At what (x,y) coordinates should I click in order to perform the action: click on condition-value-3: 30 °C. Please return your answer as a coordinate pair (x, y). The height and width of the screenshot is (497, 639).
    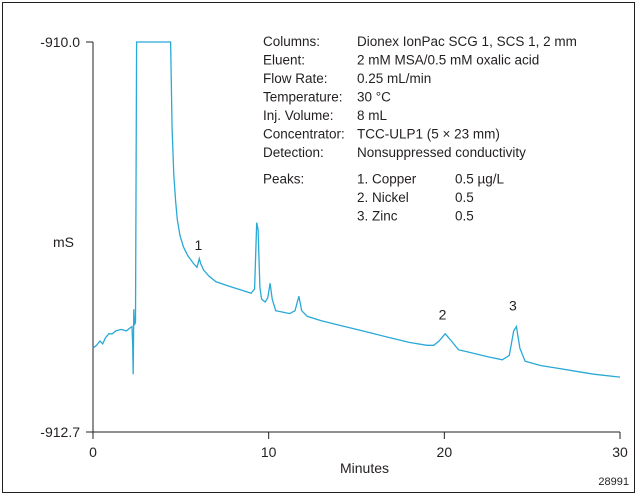
    Looking at the image, I should click on (374, 97).